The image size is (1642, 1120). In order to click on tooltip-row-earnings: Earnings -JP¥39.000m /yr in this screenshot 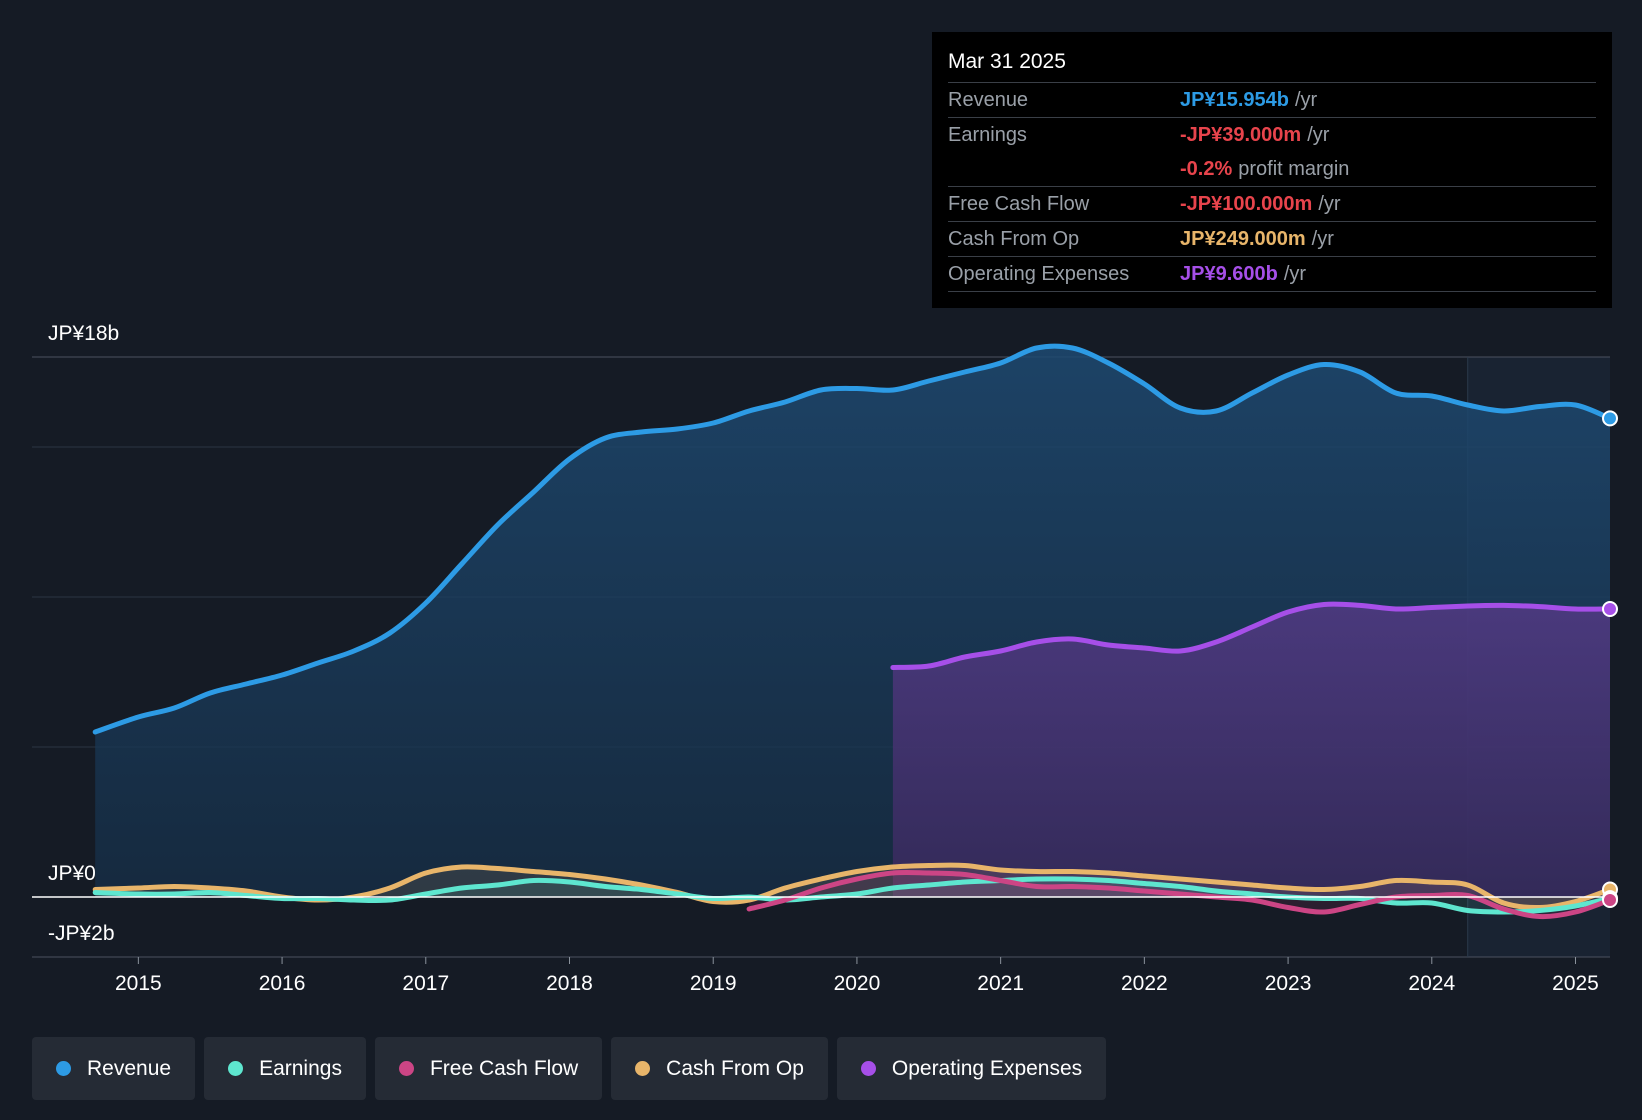, I will do `click(1272, 134)`.